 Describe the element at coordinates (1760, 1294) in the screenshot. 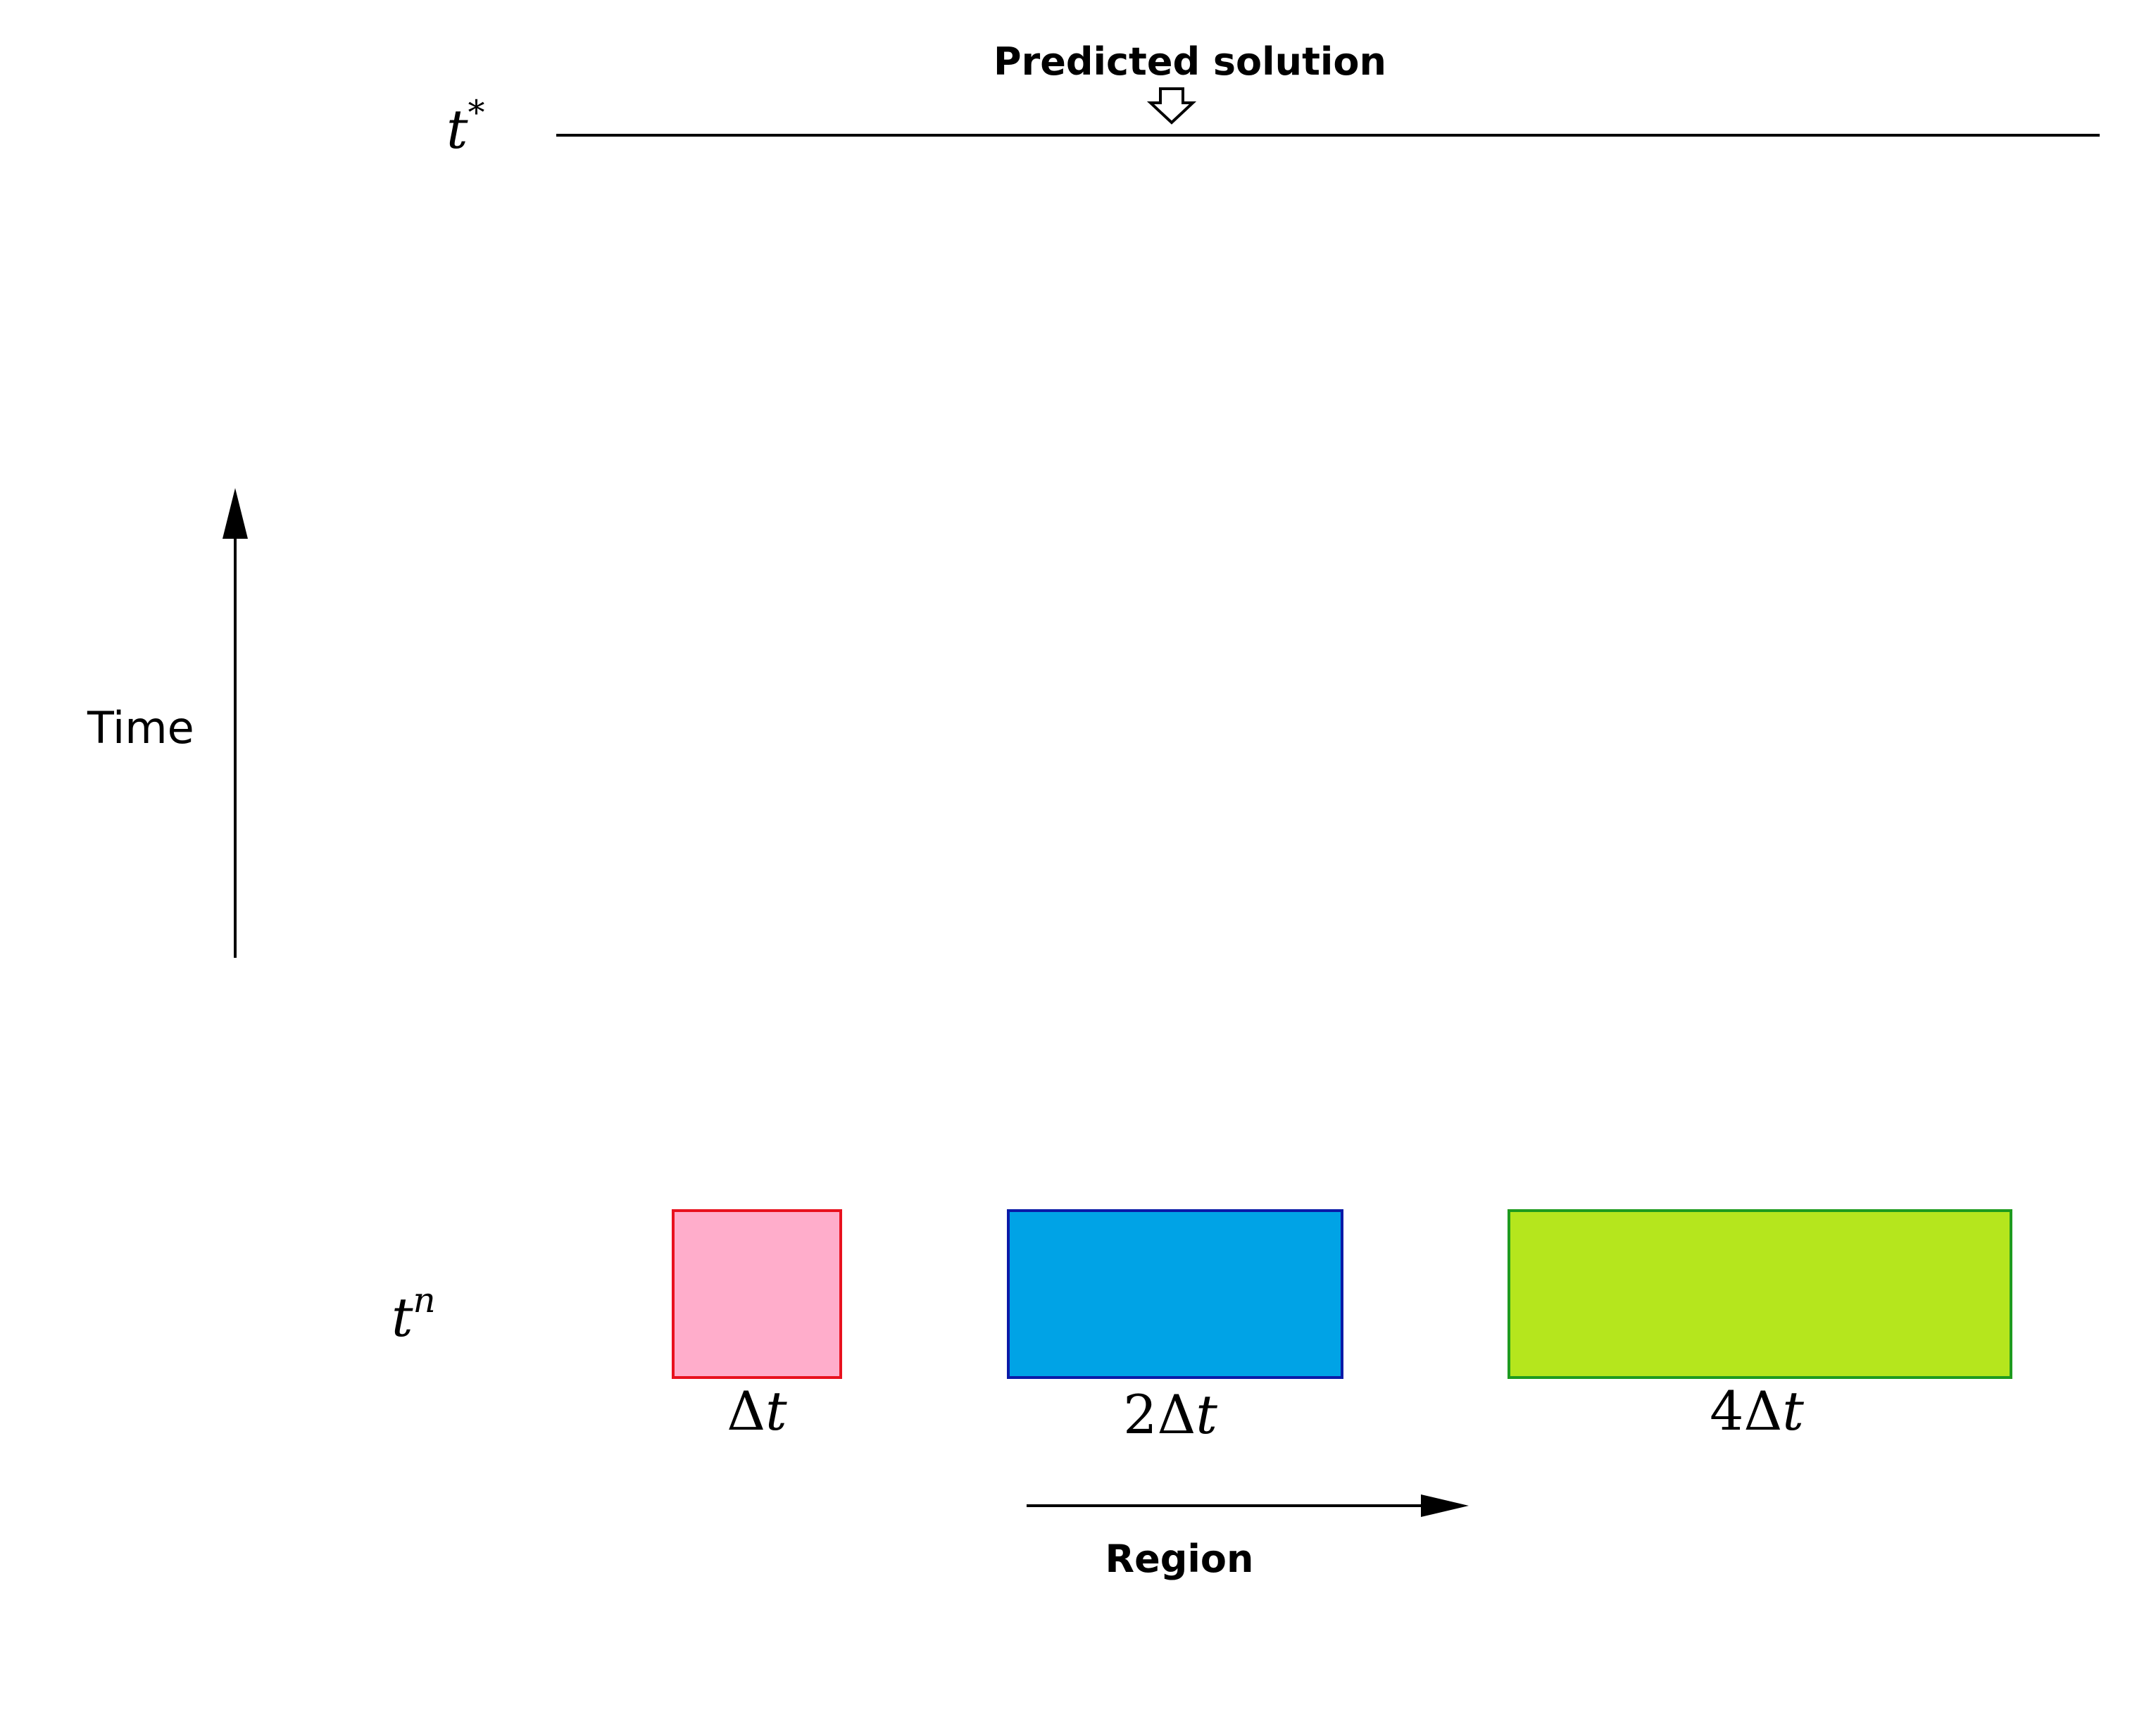

I see `block-4dt` at that location.